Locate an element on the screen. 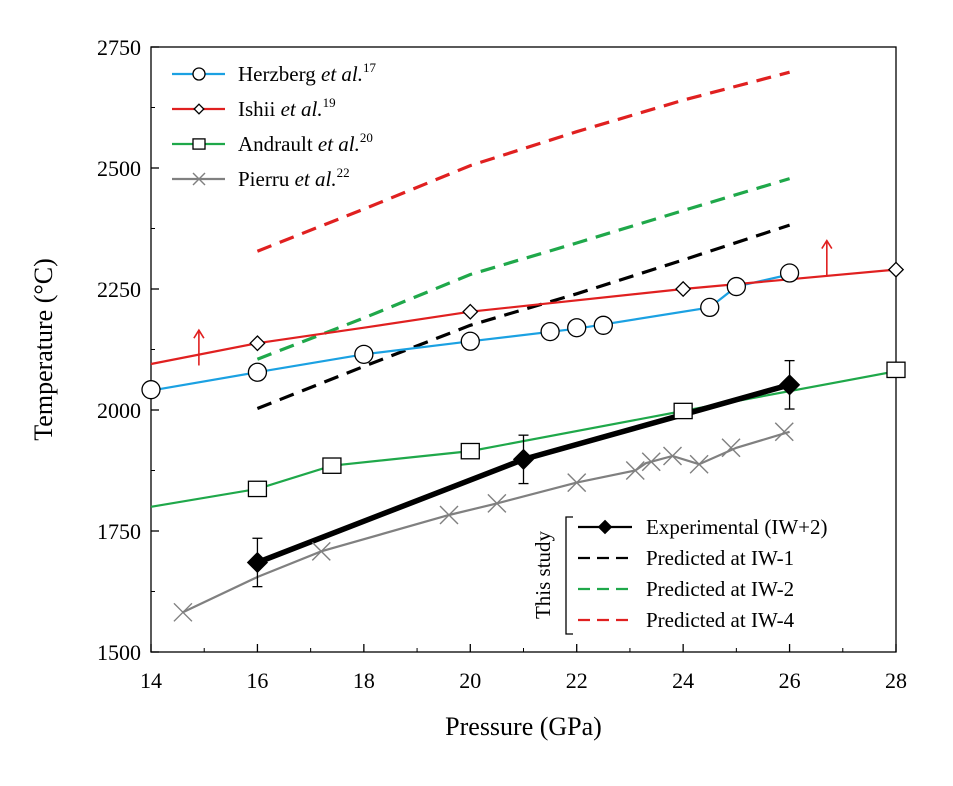 This screenshot has width=953, height=786. legend-name: Herzberg is located at coordinates (279, 74).